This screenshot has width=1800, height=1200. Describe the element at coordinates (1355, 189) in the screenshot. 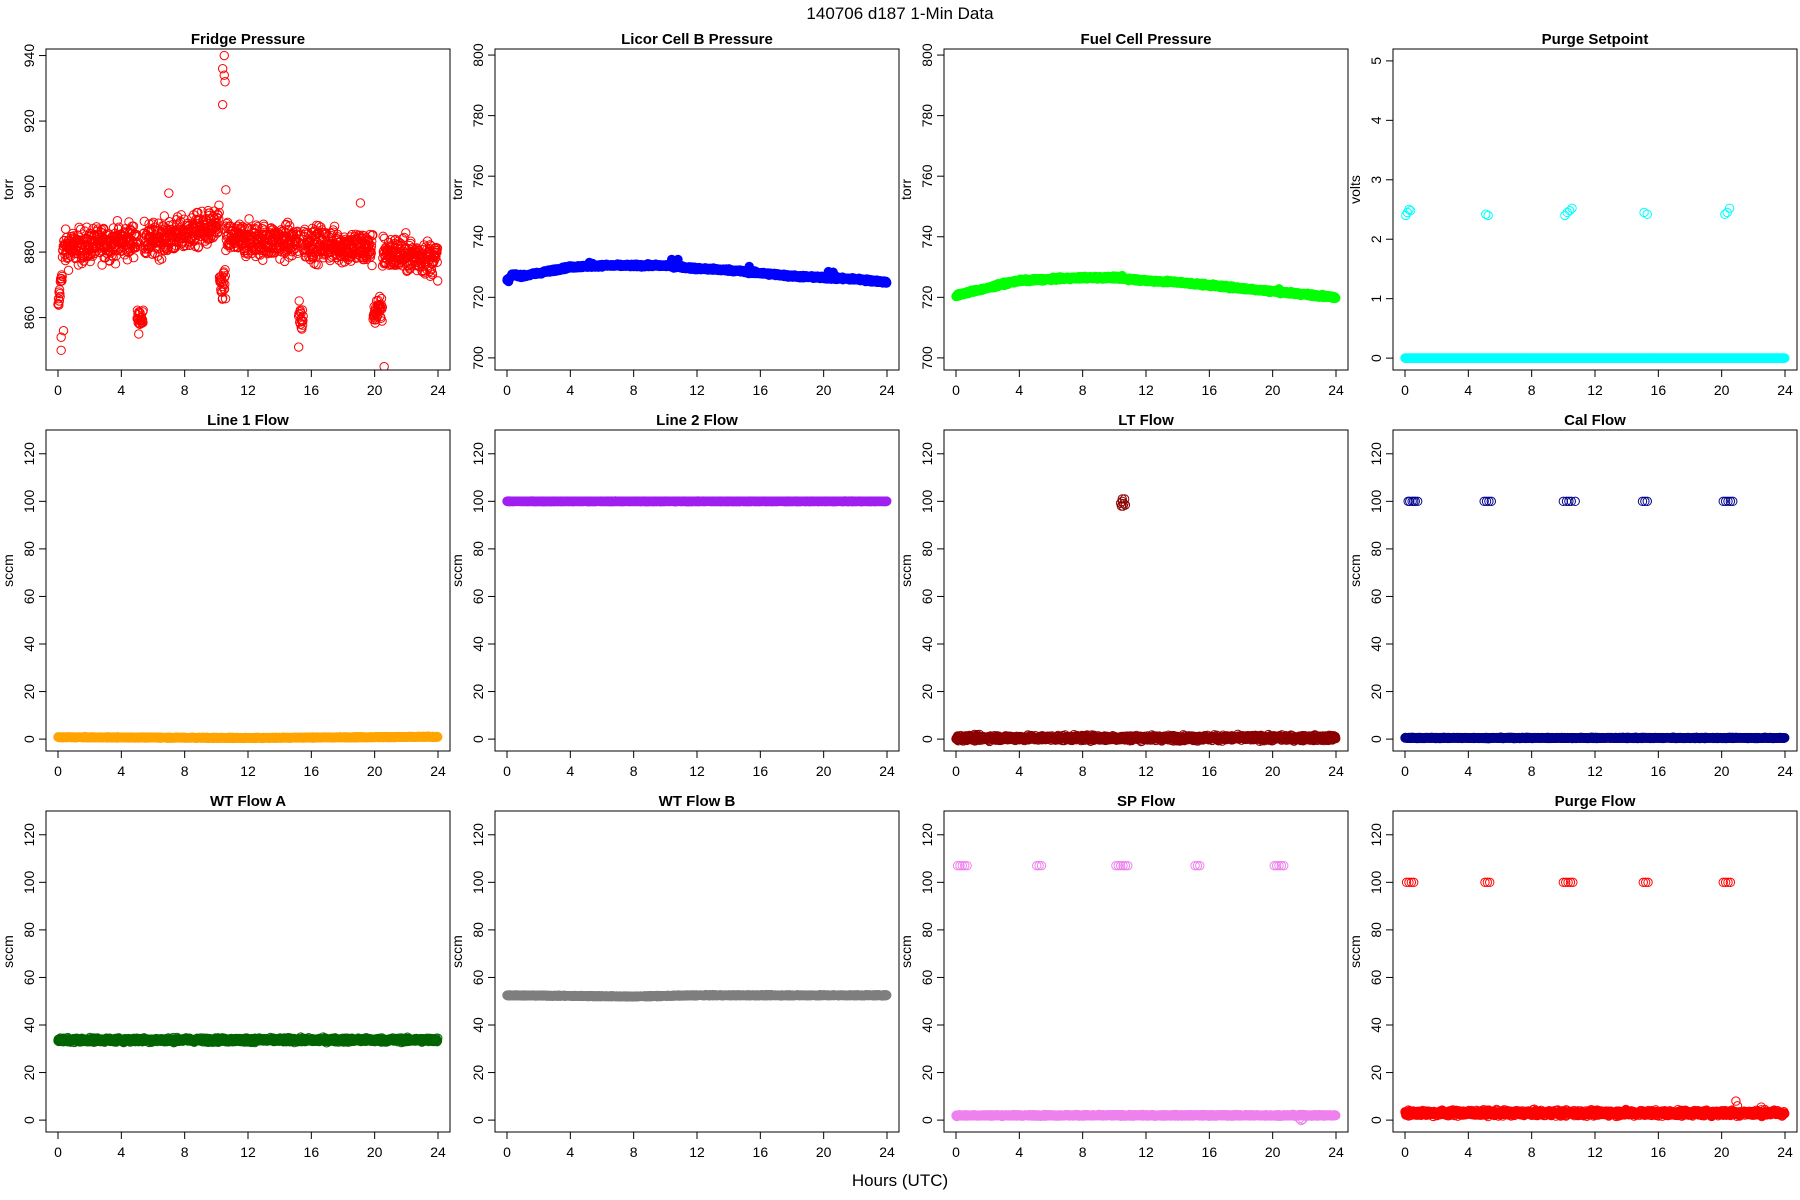

I see `y-axis-label: volts` at that location.